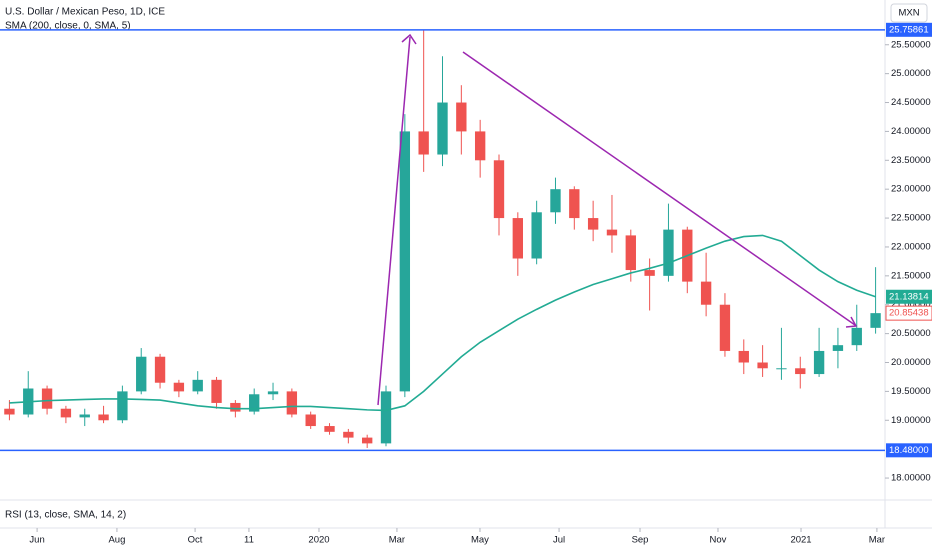 Image resolution: width=932 pixels, height=550 pixels. Describe the element at coordinates (480, 540) in the screenshot. I see `x-tick-label: May` at that location.